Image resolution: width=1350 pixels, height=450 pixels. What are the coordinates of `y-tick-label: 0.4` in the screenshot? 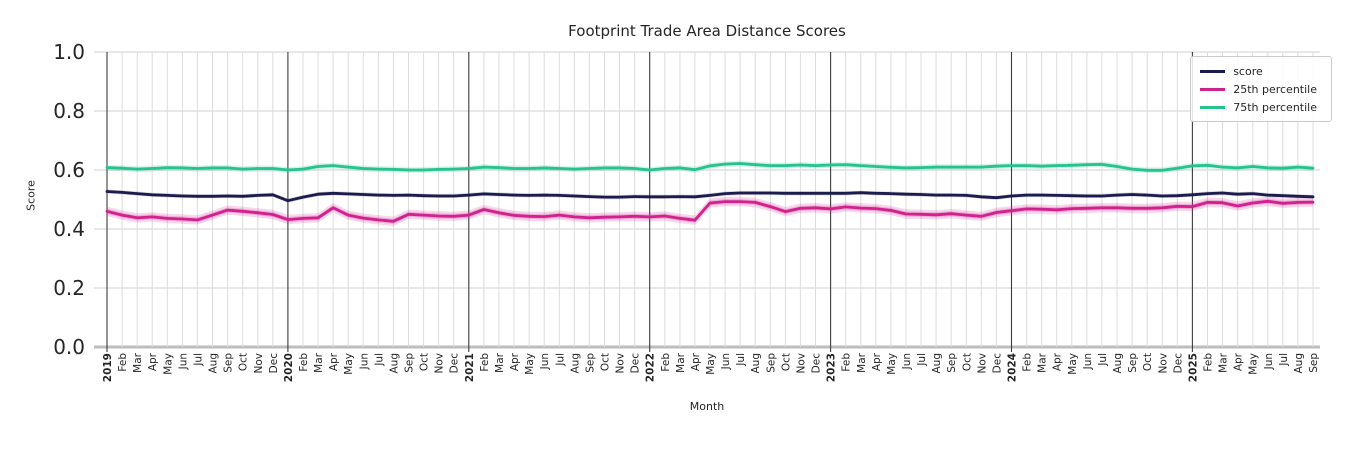 It's located at (69, 229).